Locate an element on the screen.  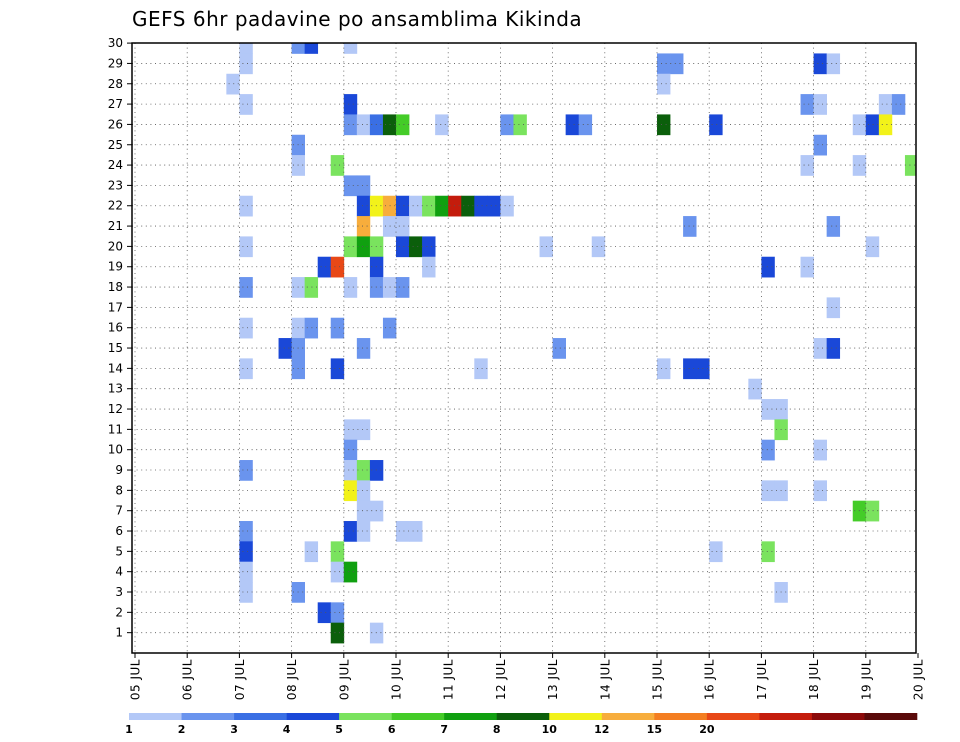
colorbar-legend: 1 2 3 4 5 6 7 8 10 12 15 20 is located at coordinates (521, 724).